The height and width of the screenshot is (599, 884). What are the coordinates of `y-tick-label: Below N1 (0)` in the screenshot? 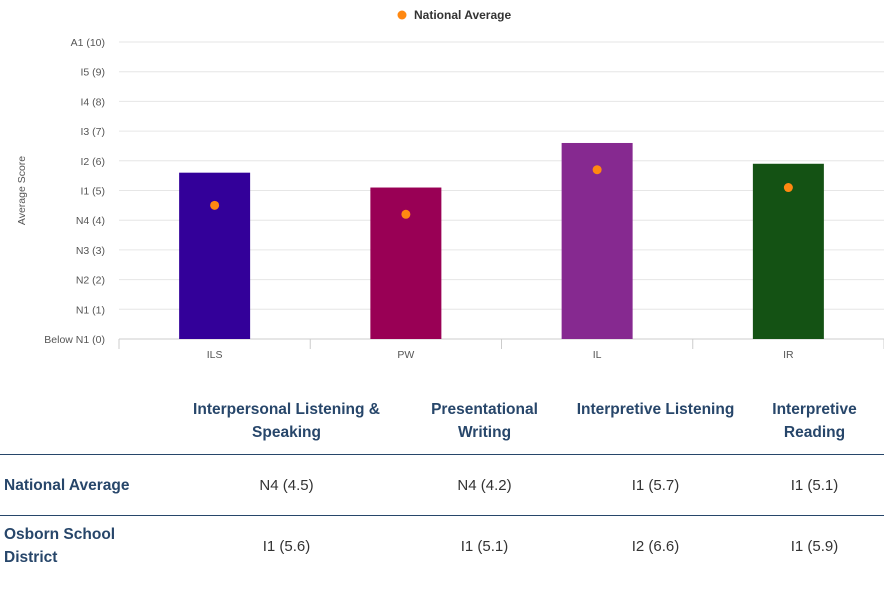 It's located at (74, 340).